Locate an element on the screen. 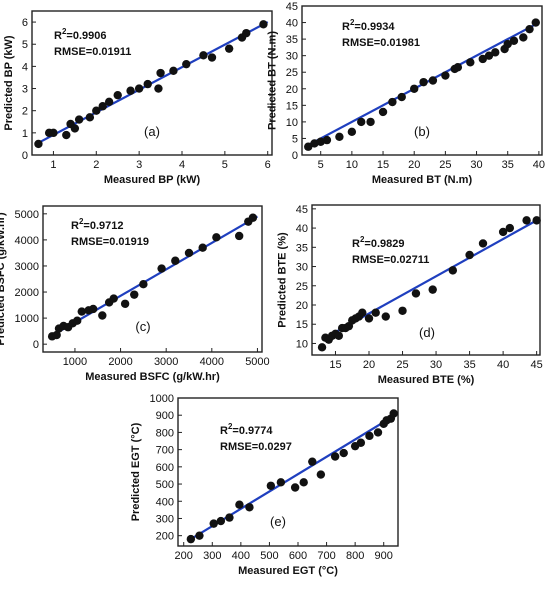 The height and width of the screenshot is (591, 550). y-tick-label: 35 is located at coordinates (292, 40).